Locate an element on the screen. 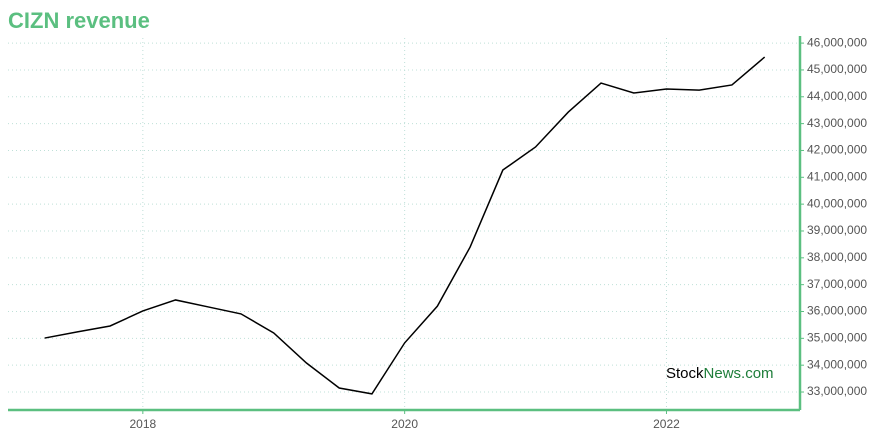 The image size is (880, 440). y-tick-label: 42,000,000 is located at coordinates (837, 150).